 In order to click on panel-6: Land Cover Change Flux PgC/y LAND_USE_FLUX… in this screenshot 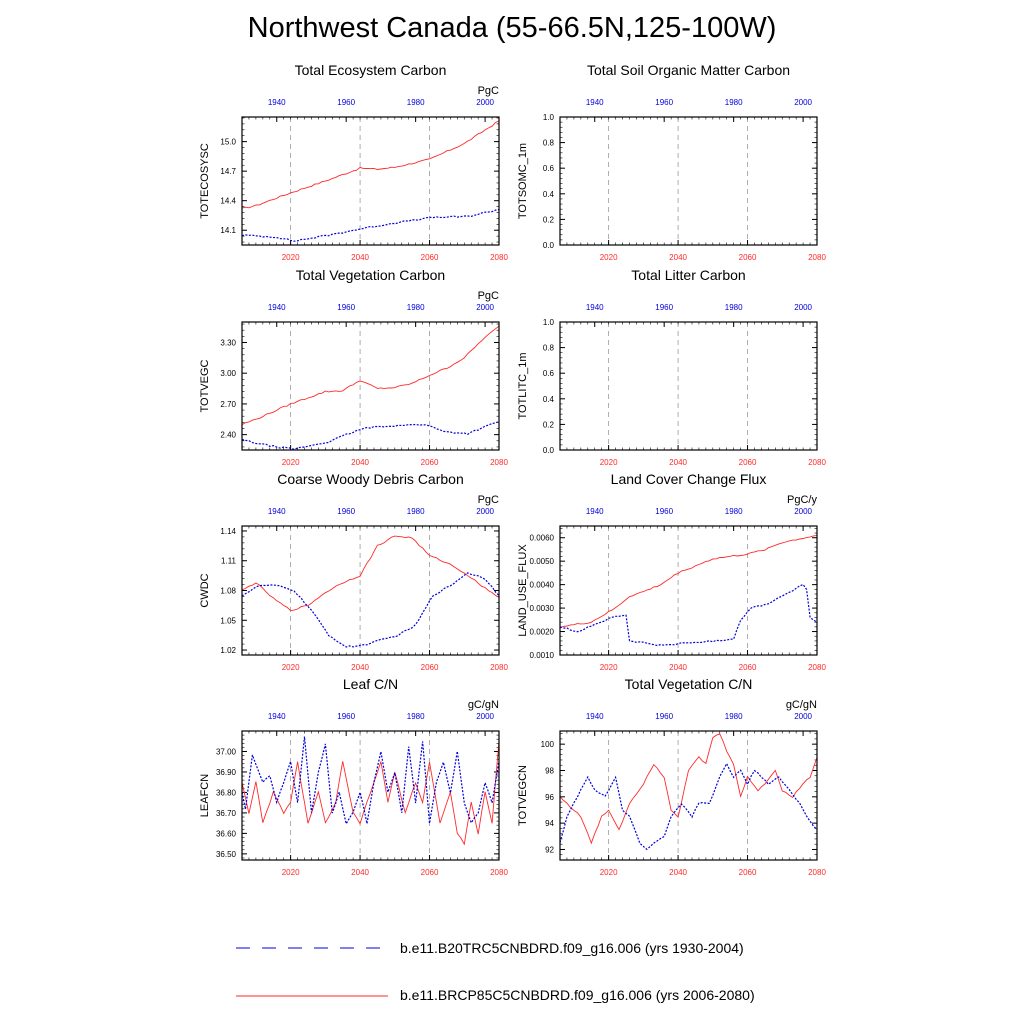, I will do `click(671, 571)`.